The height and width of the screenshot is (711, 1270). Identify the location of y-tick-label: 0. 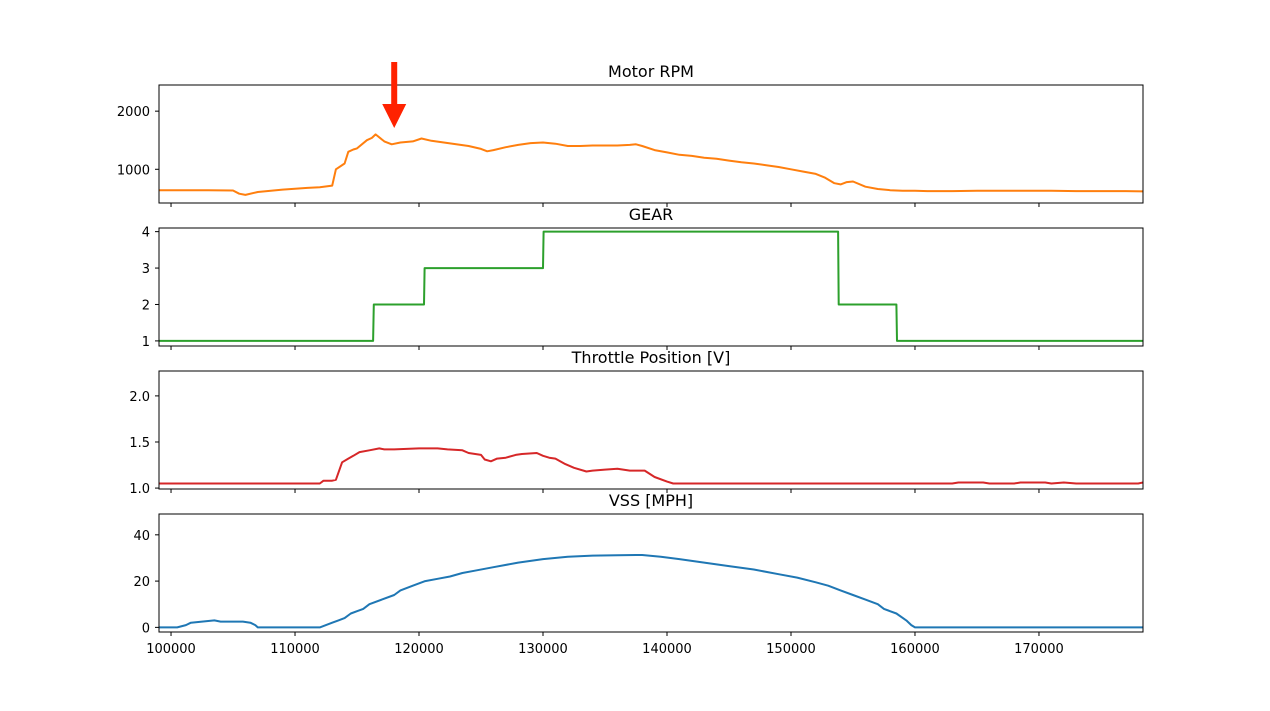
(146, 628).